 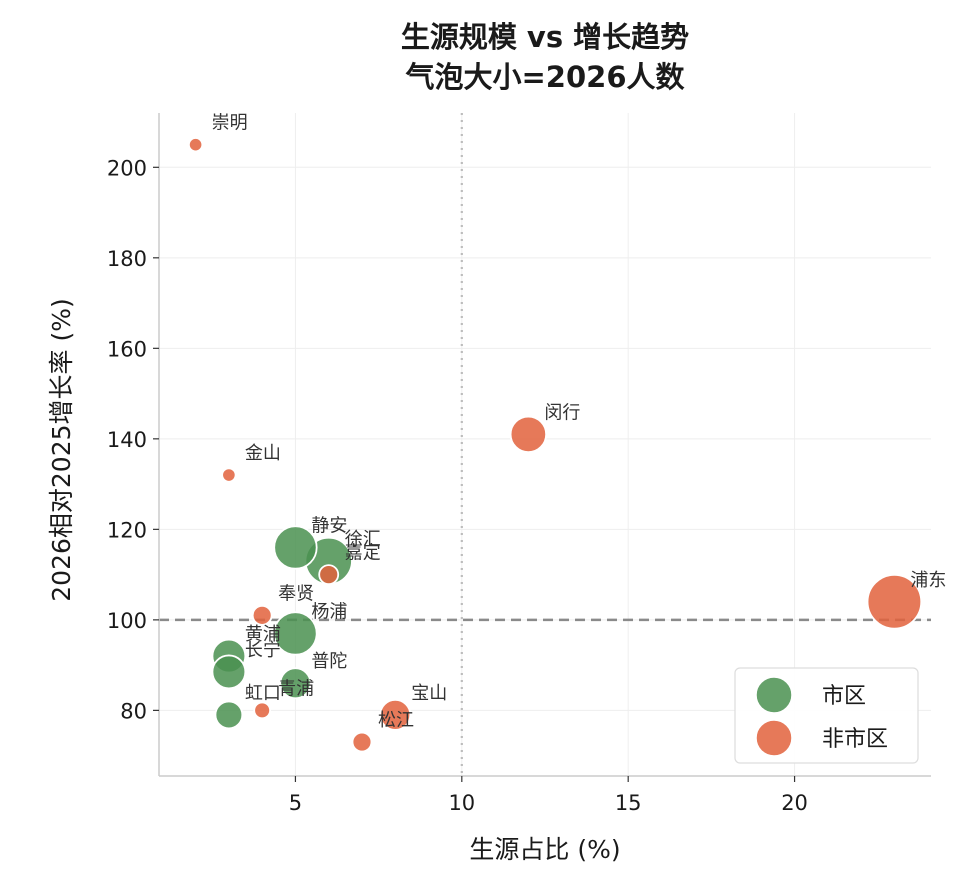 What do you see at coordinates (229, 672) in the screenshot?
I see `bubble-长宁` at bounding box center [229, 672].